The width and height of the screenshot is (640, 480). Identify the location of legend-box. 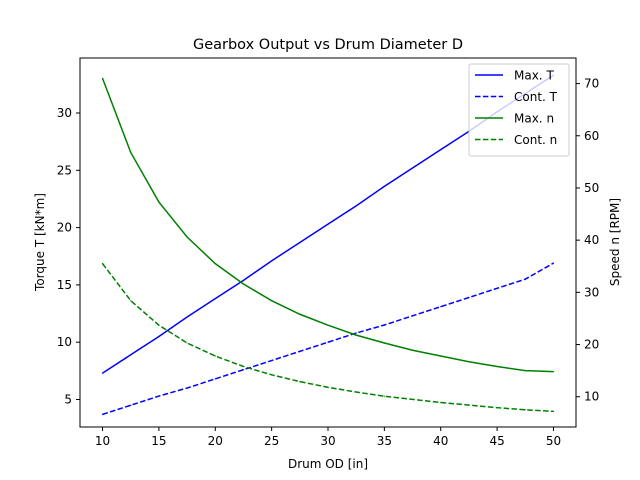
(519, 110).